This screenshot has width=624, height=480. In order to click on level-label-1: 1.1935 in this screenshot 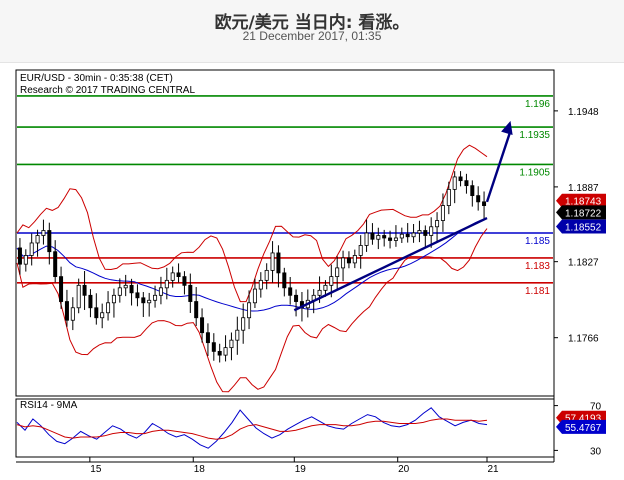, I will do `click(534, 135)`.